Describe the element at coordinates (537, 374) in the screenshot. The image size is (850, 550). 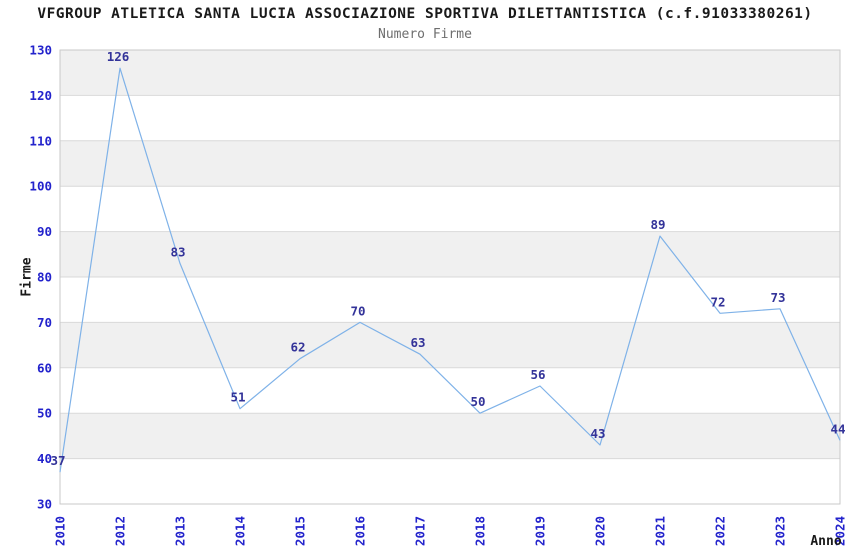
I see `data-point-label: 56` at that location.